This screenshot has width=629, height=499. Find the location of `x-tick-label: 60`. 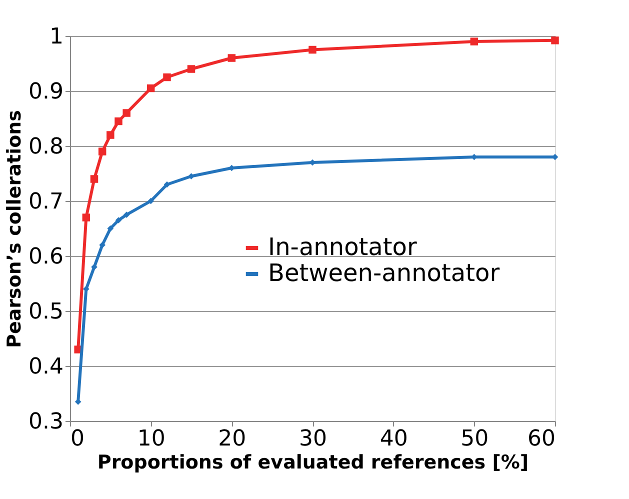

x-tick-label: 60 is located at coordinates (542, 439).